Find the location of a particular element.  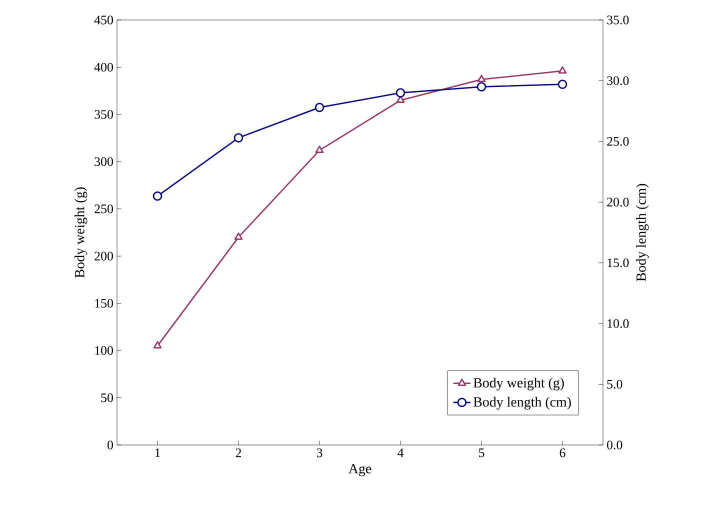

y-tick-label: 350 is located at coordinates (103, 114).